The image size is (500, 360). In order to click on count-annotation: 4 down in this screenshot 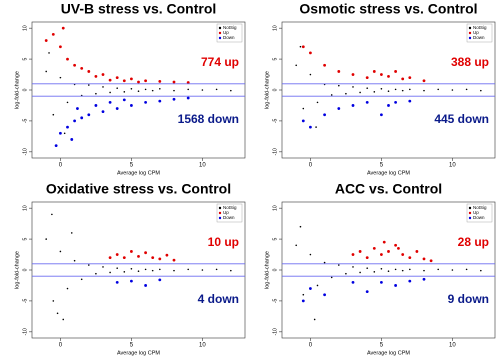, I will do `click(218, 299)`.